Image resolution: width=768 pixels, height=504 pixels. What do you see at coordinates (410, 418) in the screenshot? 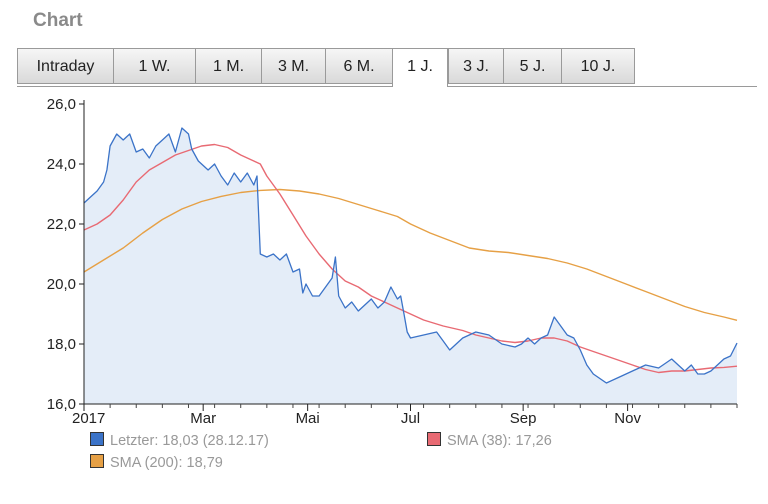
I see `x-tick-label-jul: Jul` at bounding box center [410, 418].